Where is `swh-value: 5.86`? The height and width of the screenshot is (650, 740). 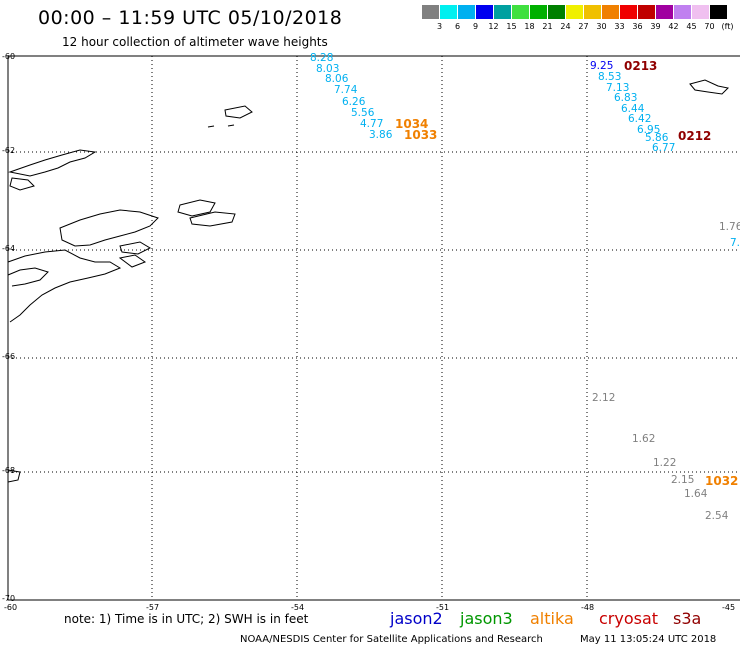 swh-value: 5.86 is located at coordinates (657, 138).